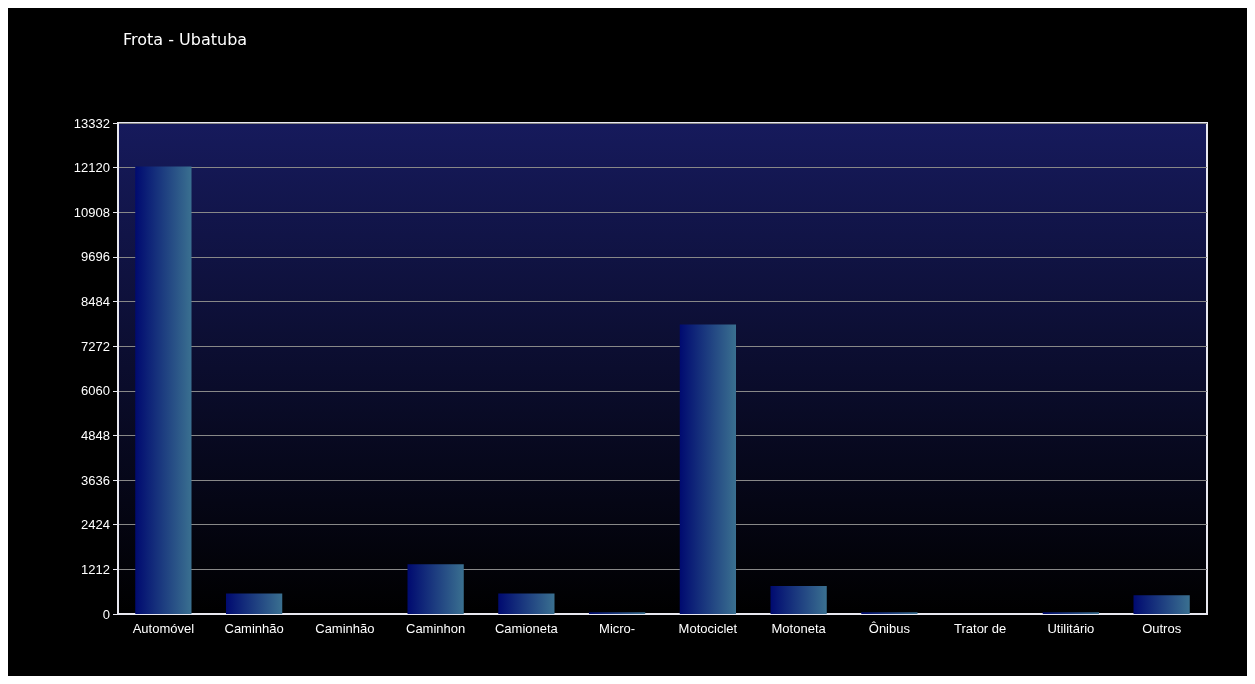 This screenshot has height=684, width=1255. I want to click on x-tick-label: Outros, so click(1162, 628).